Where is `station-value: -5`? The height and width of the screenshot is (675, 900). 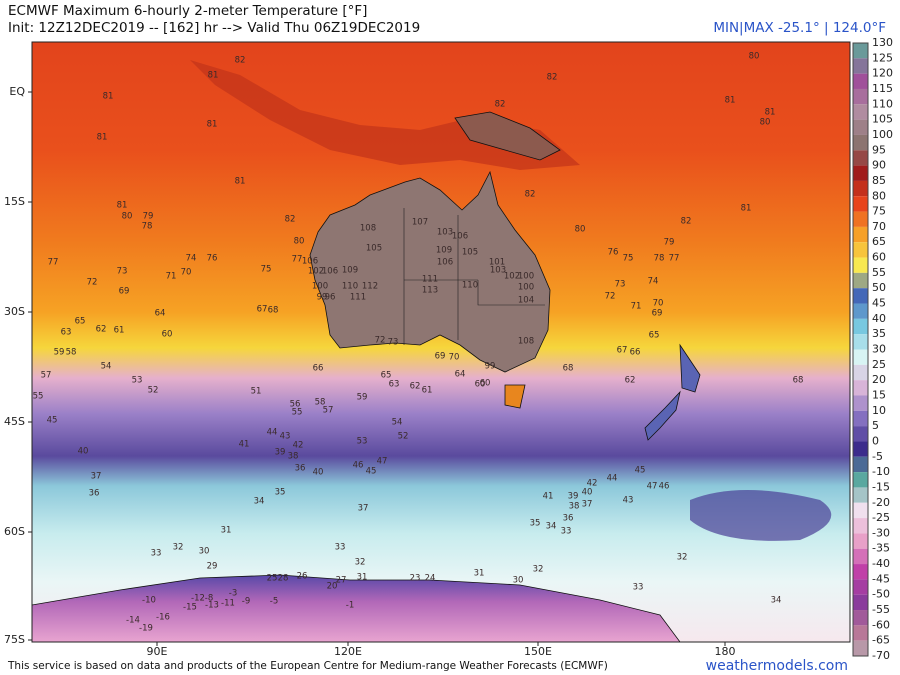
station-value: -5 is located at coordinates (274, 602).